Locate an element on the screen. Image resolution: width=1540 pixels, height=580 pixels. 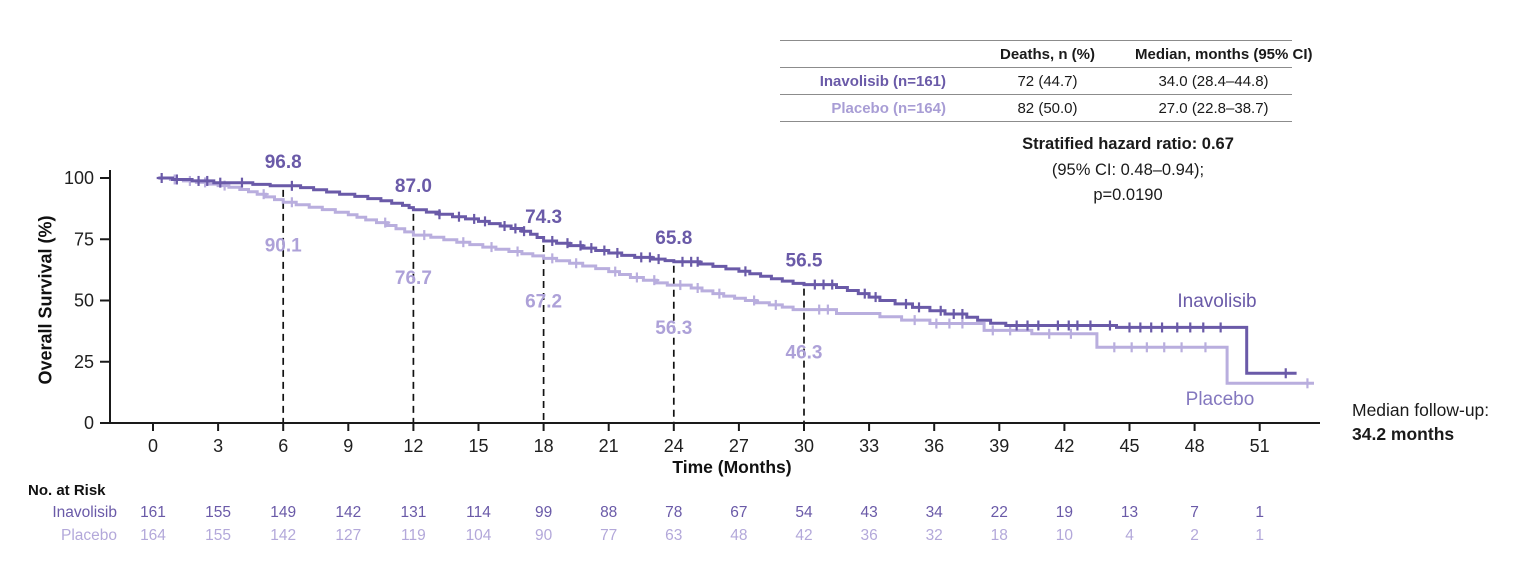
landmark-value-inavolisib-12: 87.0 is located at coordinates (413, 186).